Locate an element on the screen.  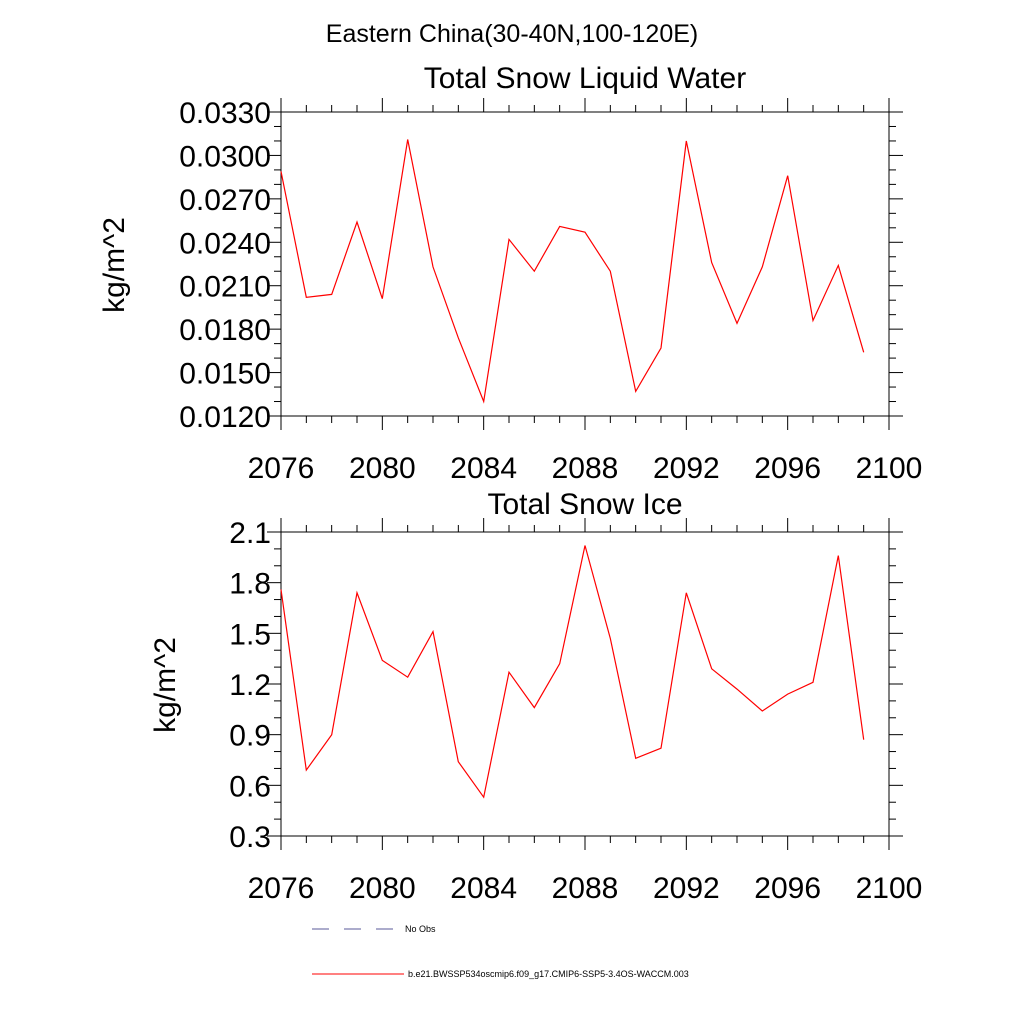
y-tick-label: 0.0210 is located at coordinates (225, 287).